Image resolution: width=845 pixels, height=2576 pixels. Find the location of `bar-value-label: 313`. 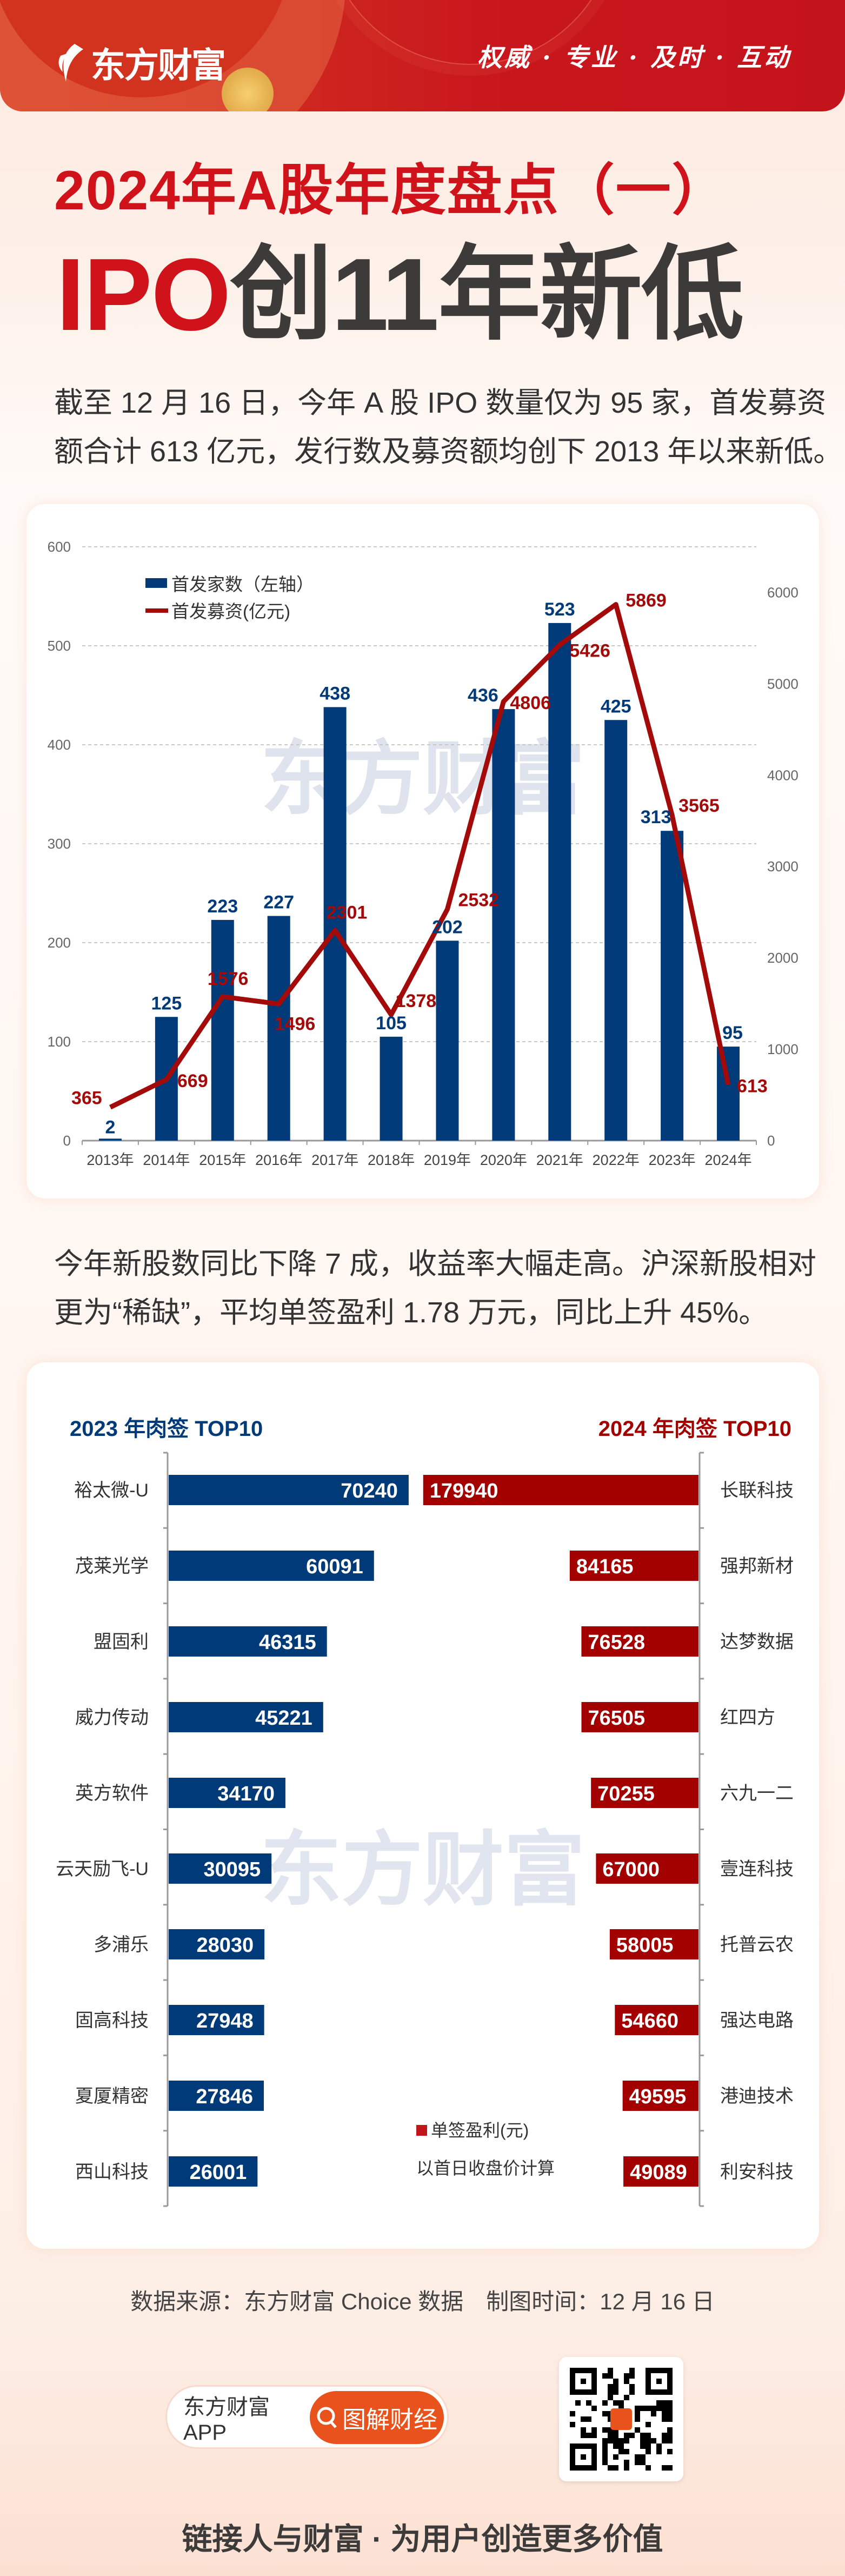

bar-value-label: 313 is located at coordinates (656, 817).